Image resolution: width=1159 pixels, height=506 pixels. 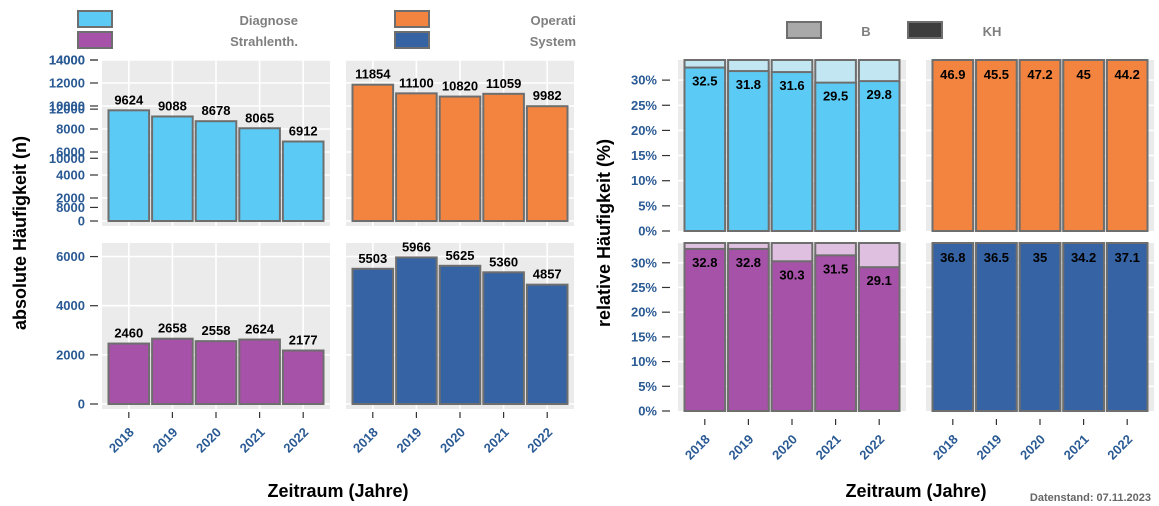 I want to click on legend-swatch-kh, so click(x=925, y=30).